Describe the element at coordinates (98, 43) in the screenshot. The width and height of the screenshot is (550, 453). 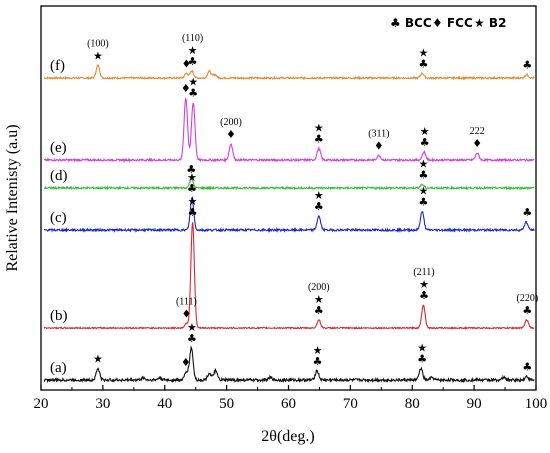
I see `miller-index-label: (100)` at that location.